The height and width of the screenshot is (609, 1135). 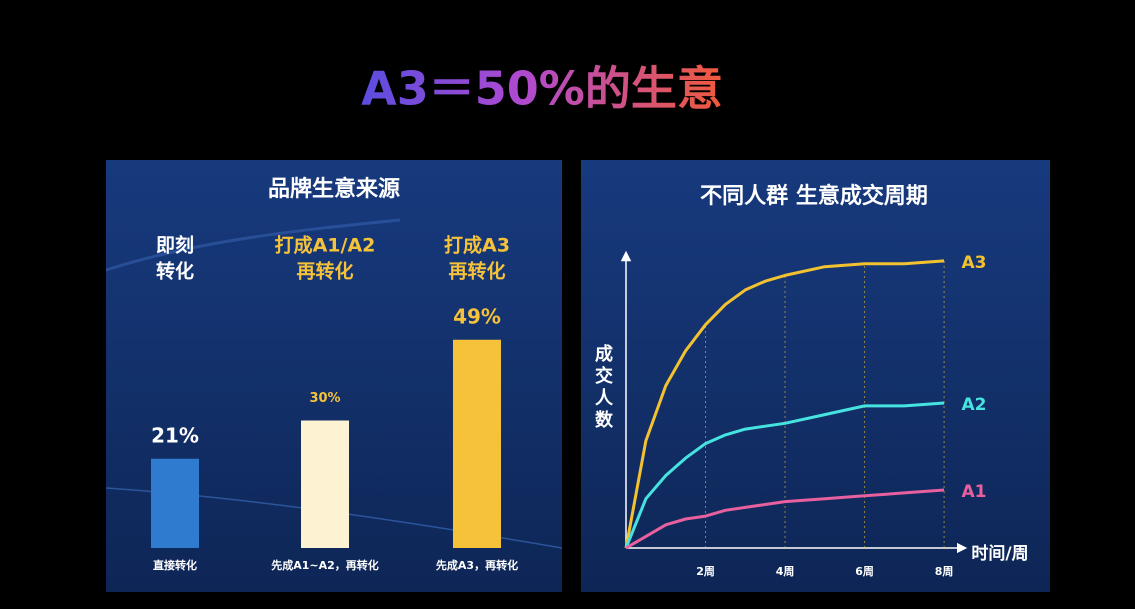 What do you see at coordinates (477, 245) in the screenshot?
I see `bar-header: 打成A3` at bounding box center [477, 245].